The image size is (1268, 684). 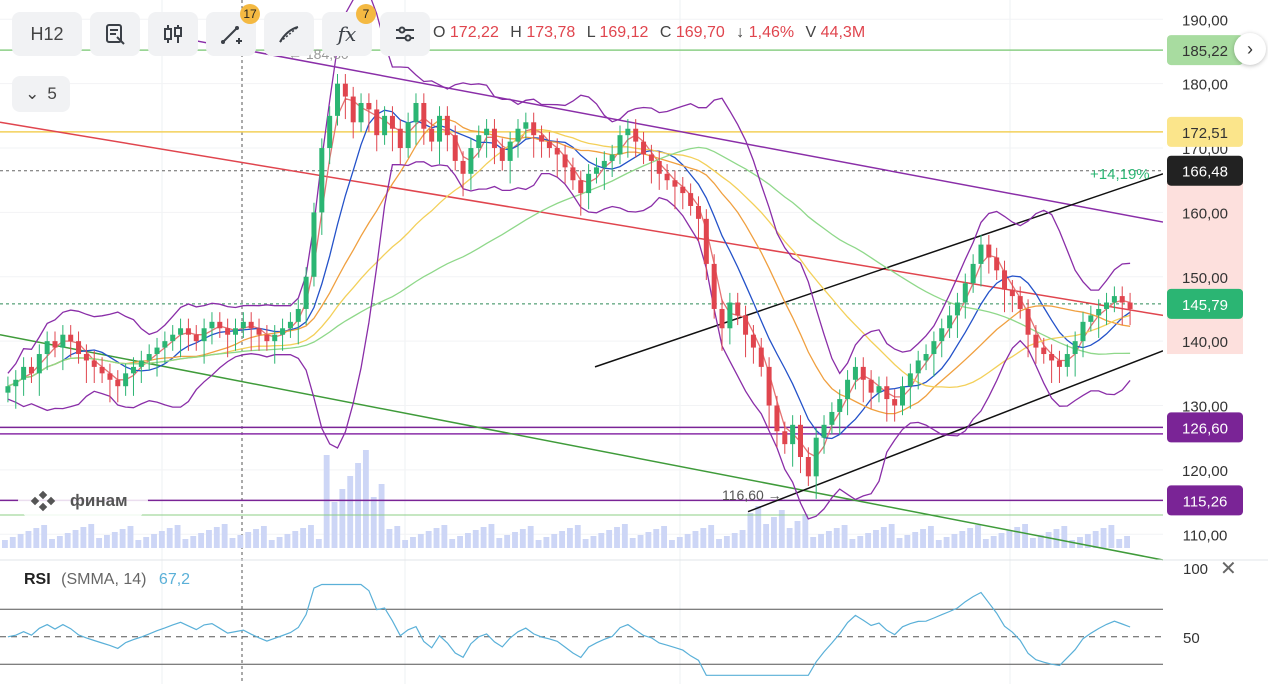 I want to click on patterns-button, so click(x=289, y=34).